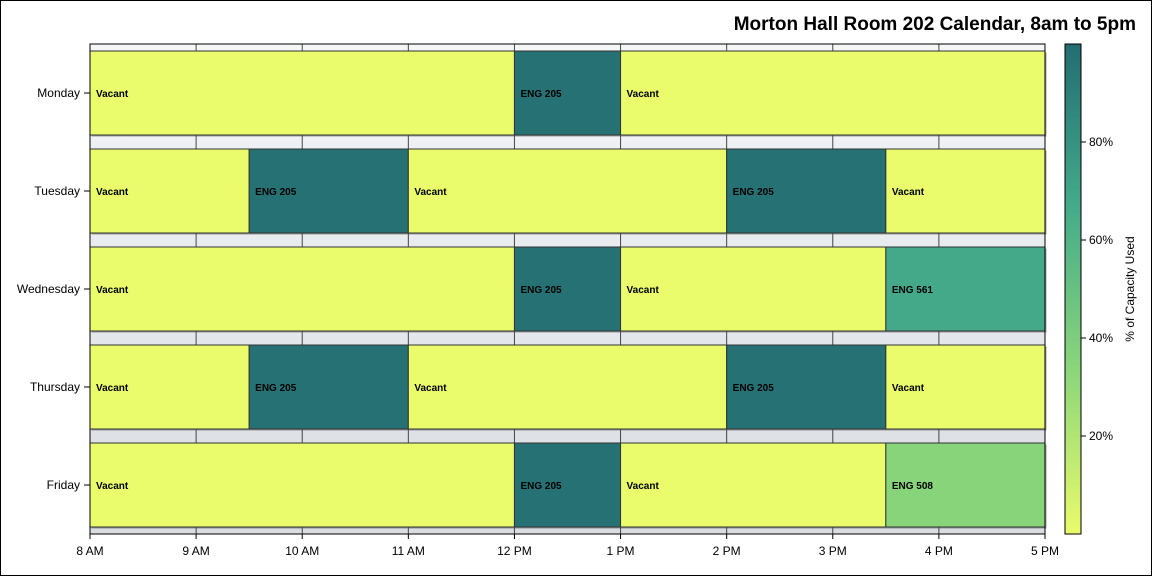  Describe the element at coordinates (195, 551) in the screenshot. I see `x-tick-label: 9 AM` at that location.